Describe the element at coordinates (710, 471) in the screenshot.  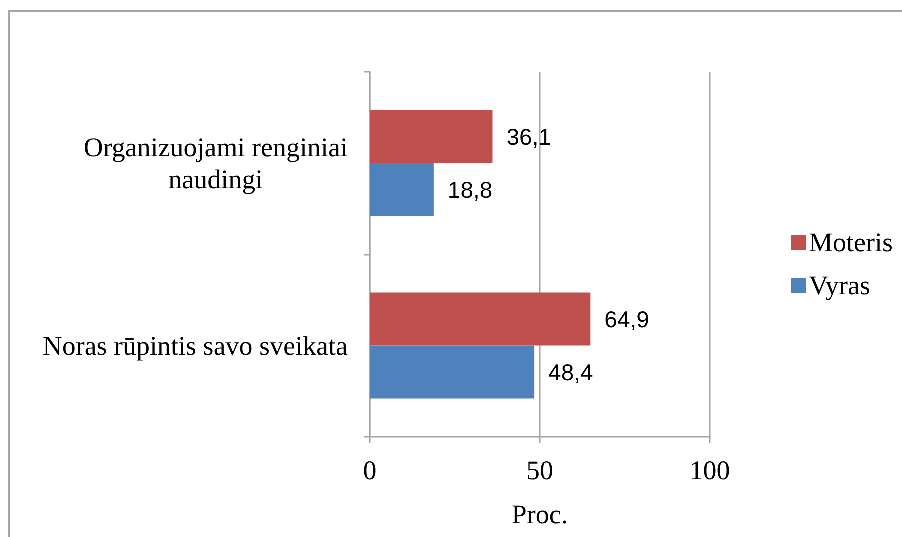
I see `x-tick-label: 100` at that location.